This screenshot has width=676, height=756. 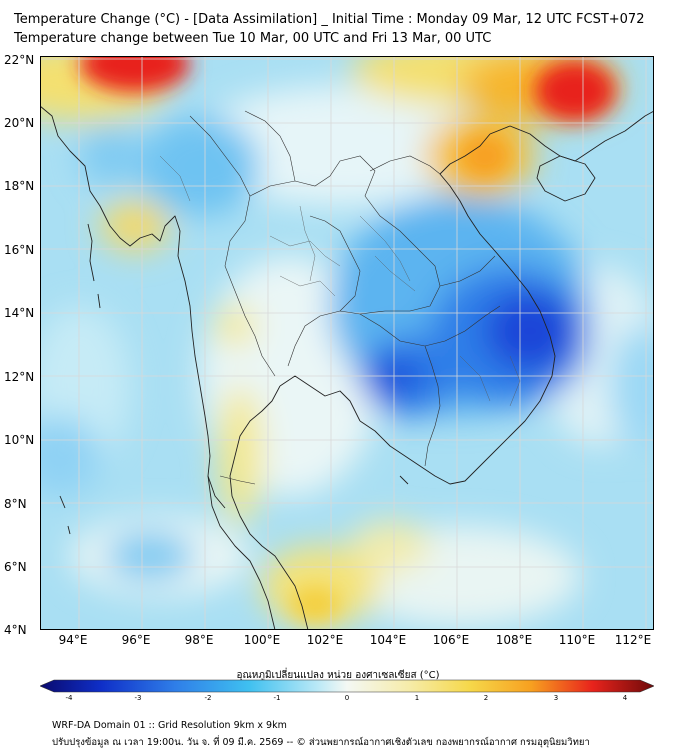 I want to click on colorbar-tick: -3, so click(x=138, y=698).